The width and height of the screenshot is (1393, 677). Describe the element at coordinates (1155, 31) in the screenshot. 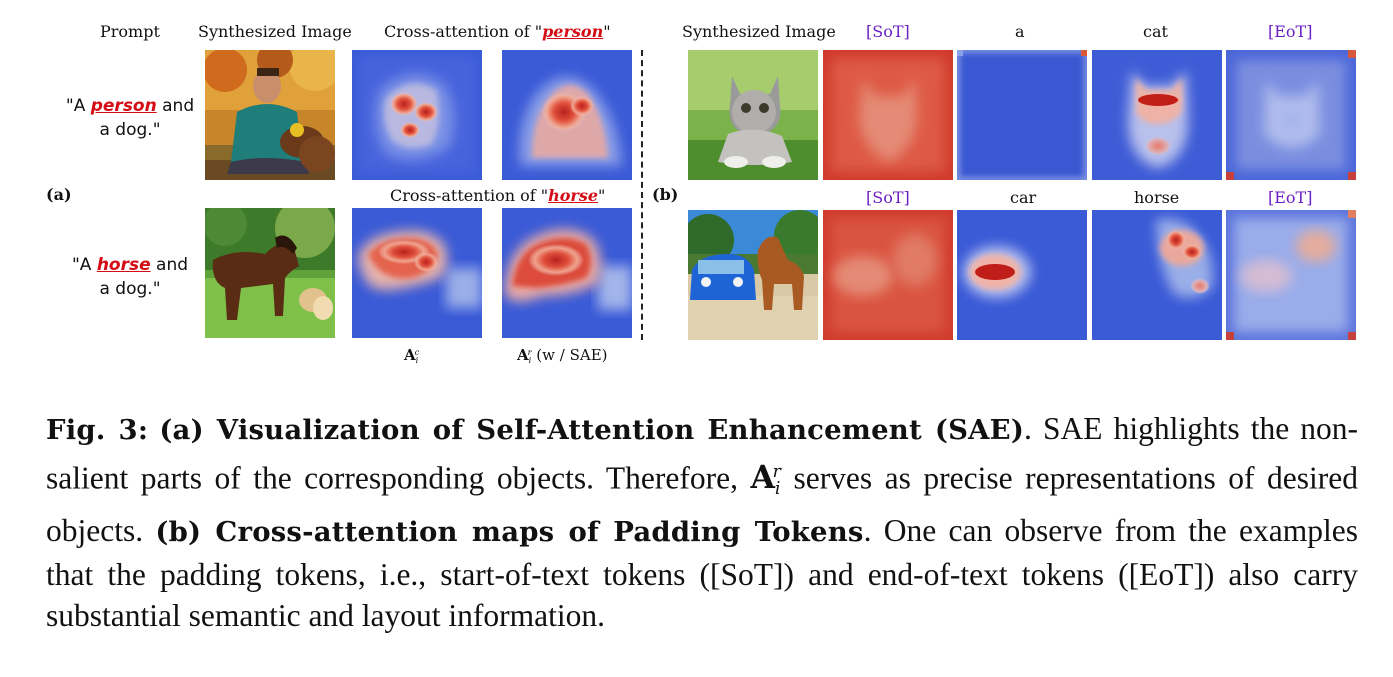

I see `token-header-cat: cat` at that location.